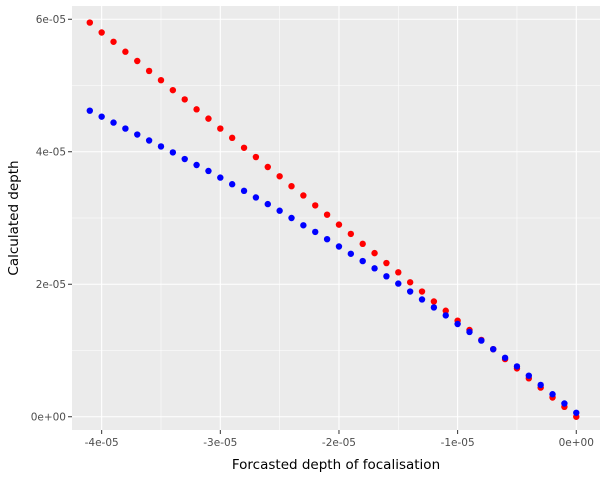  I want to click on y-axis-title: Calculated depth, so click(14, 217).